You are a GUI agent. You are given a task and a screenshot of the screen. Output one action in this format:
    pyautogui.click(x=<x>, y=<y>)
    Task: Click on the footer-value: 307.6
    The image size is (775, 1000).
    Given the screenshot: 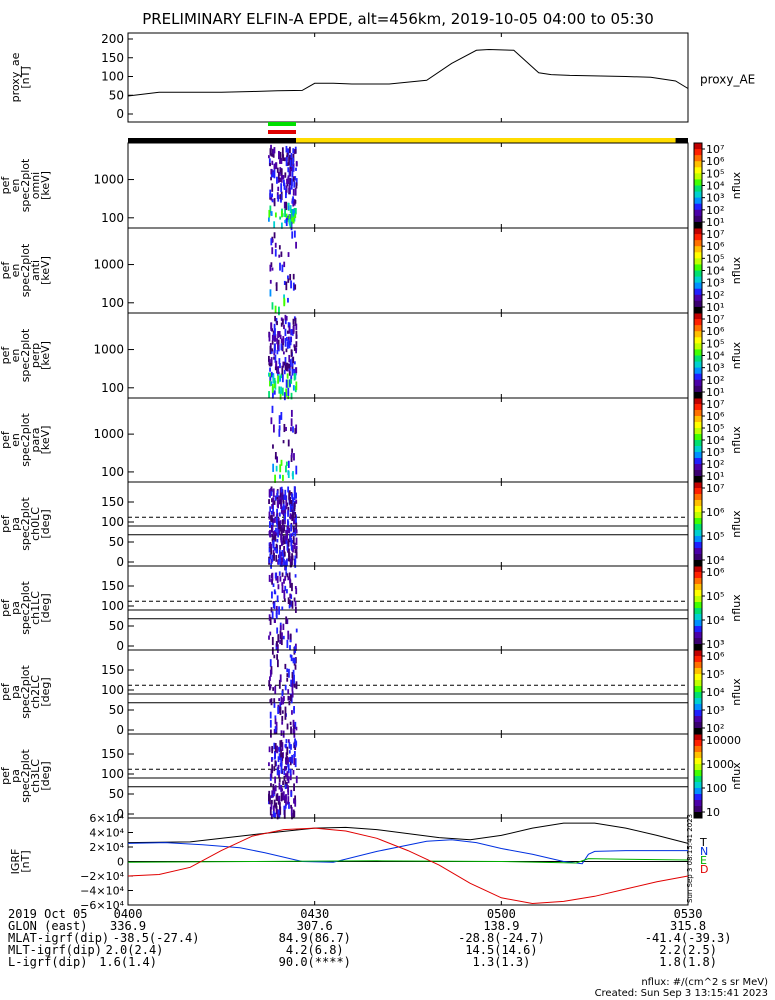 What is the action you would take?
    pyautogui.click(x=314, y=926)
    